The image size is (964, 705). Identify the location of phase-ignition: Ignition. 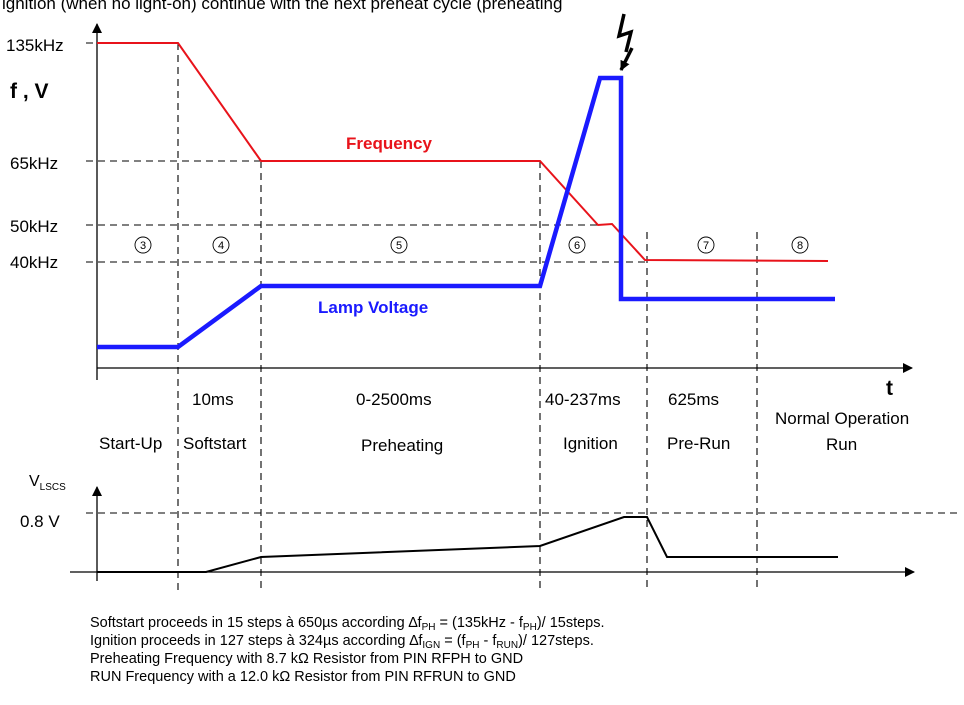
(590, 443).